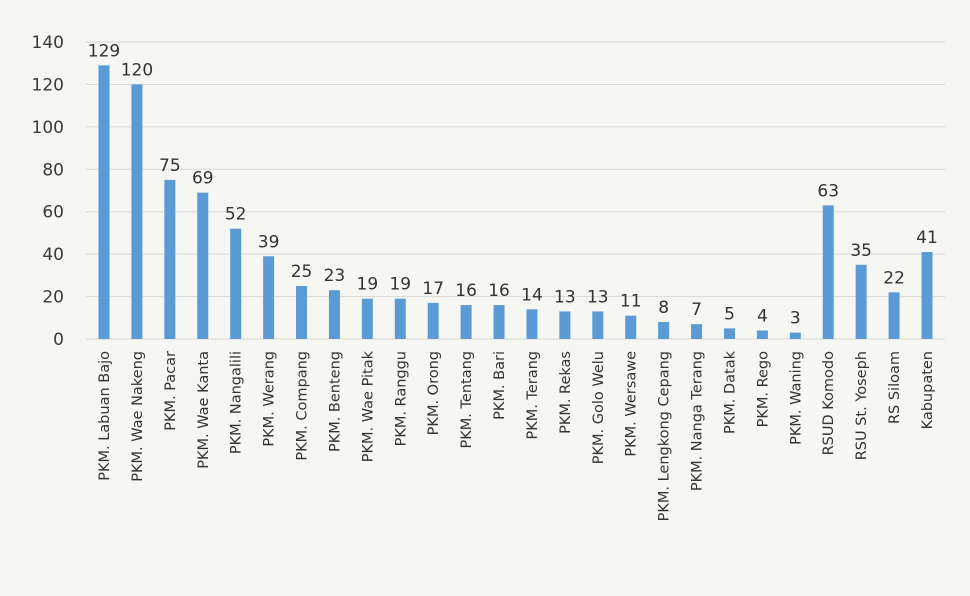 The height and width of the screenshot is (596, 970). I want to click on data-label: 129, so click(104, 51).